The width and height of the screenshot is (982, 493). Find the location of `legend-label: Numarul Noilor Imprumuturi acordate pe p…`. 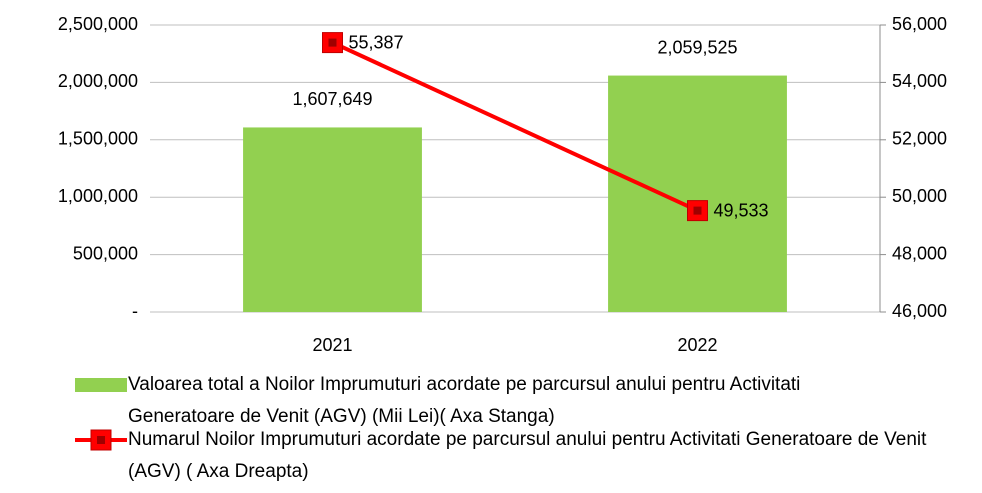

legend-label: Numarul Noilor Imprumuturi acordate pe p… is located at coordinates (527, 455).